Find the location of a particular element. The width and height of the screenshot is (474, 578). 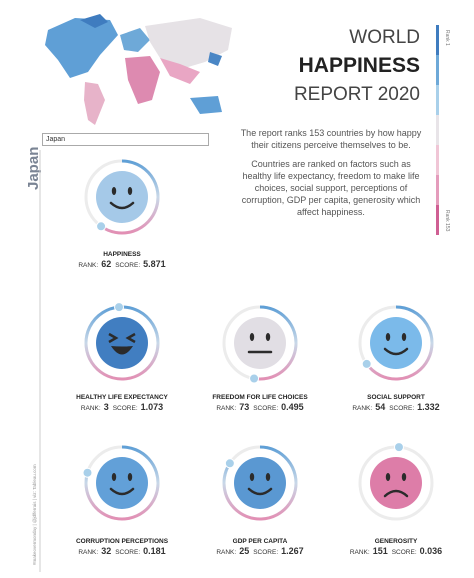

score-value: 0.036 is located at coordinates (431, 551).